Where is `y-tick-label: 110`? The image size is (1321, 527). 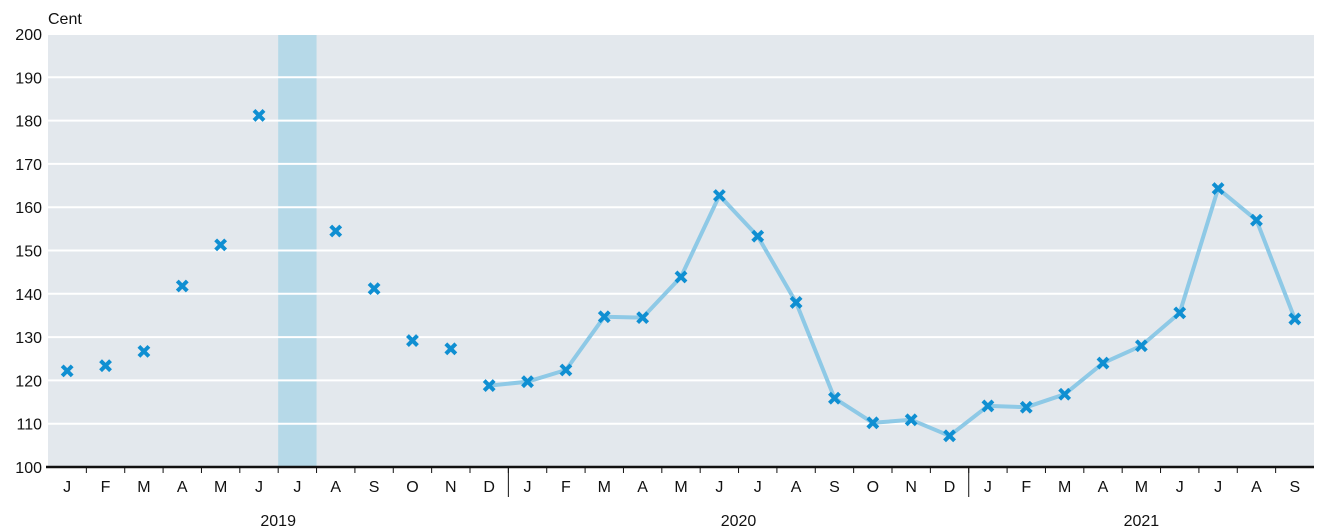
y-tick-label: 110 is located at coordinates (29, 425).